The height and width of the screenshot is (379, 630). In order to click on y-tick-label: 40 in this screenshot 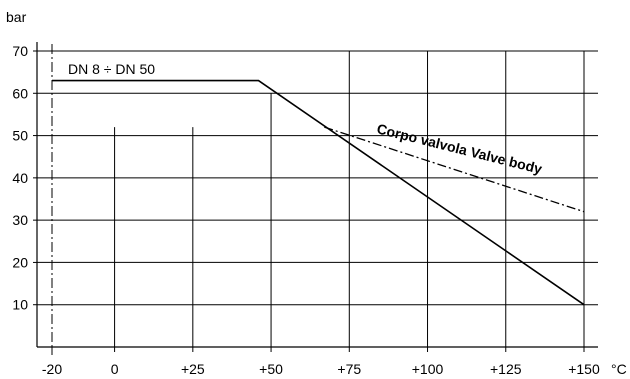, I will do `click(20, 178)`.